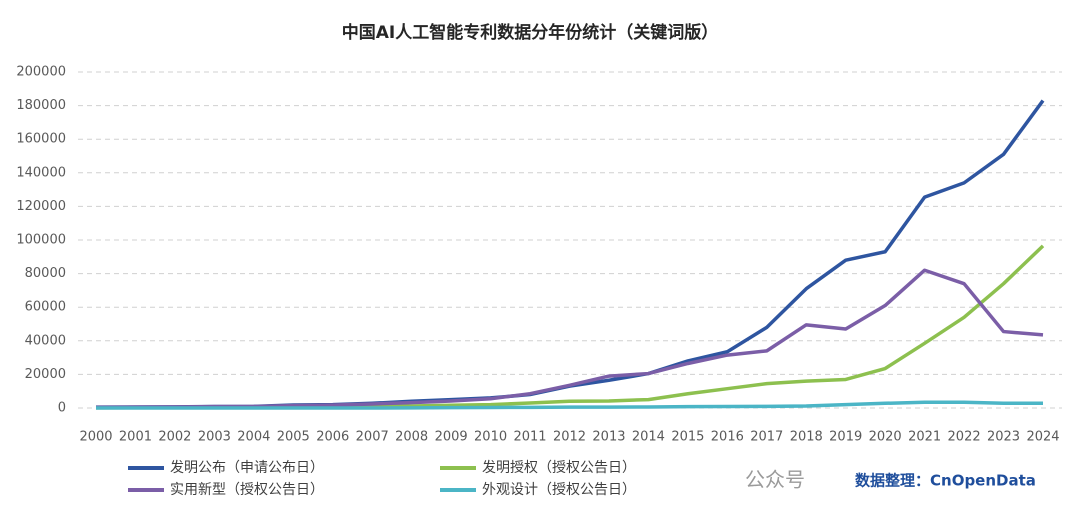 Image resolution: width=1080 pixels, height=521 pixels. I want to click on y-tick-label: 140000, so click(41, 172).